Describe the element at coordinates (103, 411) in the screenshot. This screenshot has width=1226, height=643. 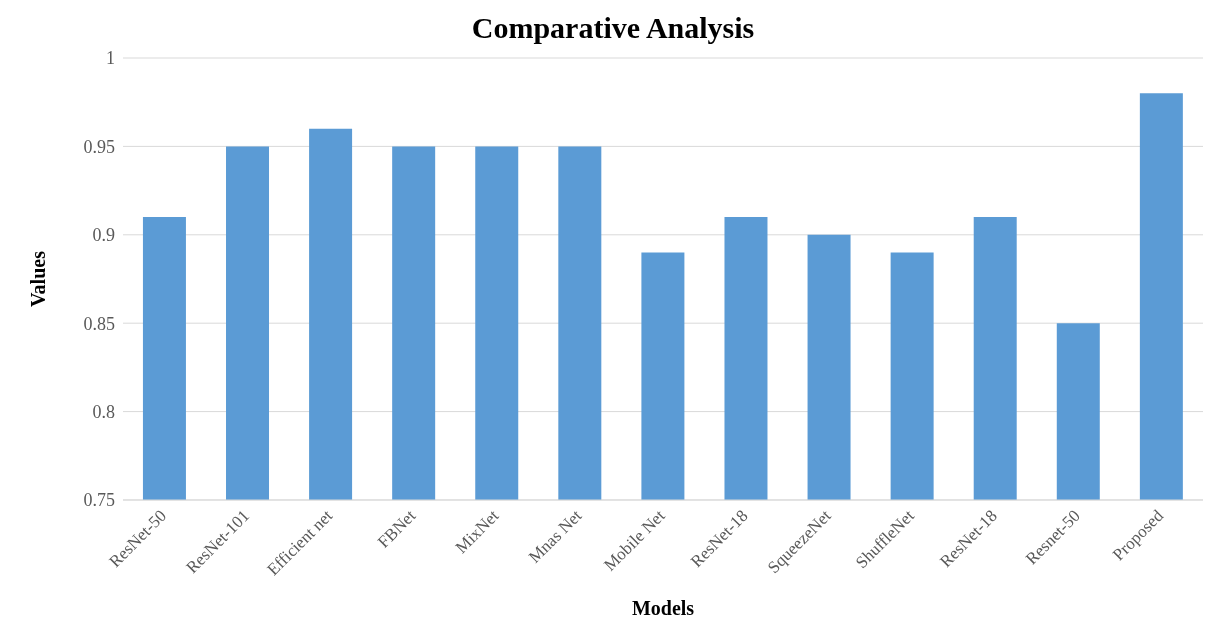
I see `y-tick-label: 0.8` at that location.